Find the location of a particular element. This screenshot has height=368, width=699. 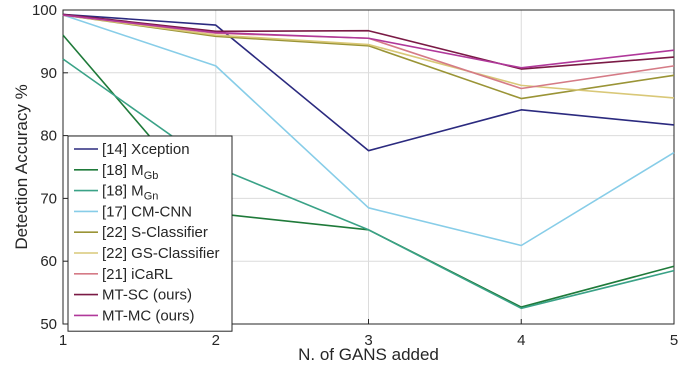

legend-entry-subscript: Gn is located at coordinates (151, 197).